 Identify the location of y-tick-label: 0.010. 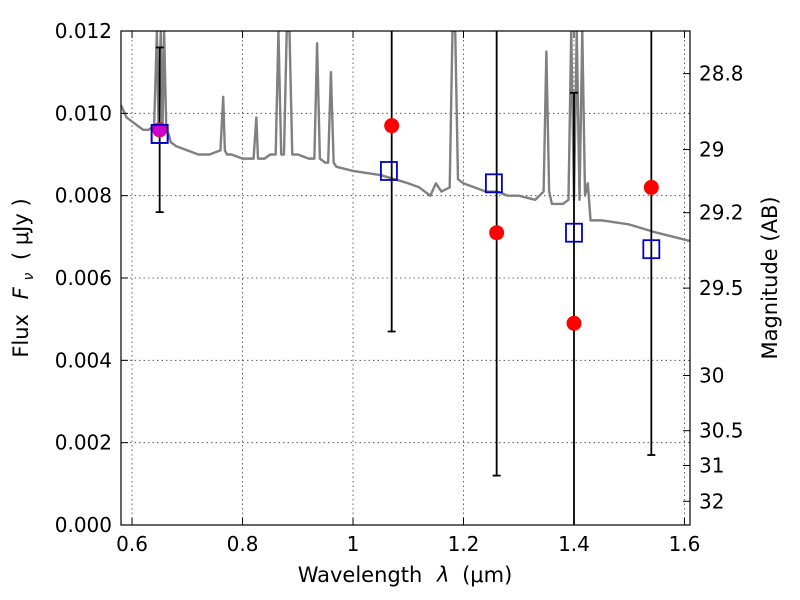
(83, 113).